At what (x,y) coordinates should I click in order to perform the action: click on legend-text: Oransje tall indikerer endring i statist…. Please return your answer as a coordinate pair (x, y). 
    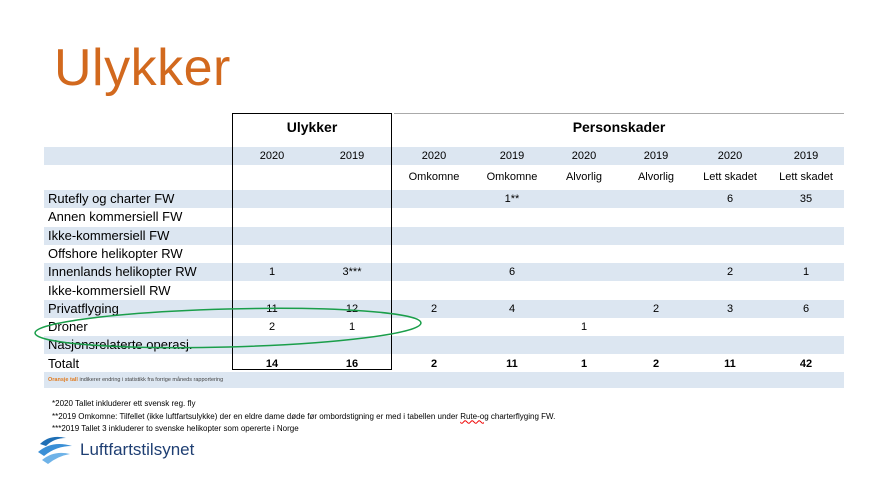
    Looking at the image, I should click on (135, 380).